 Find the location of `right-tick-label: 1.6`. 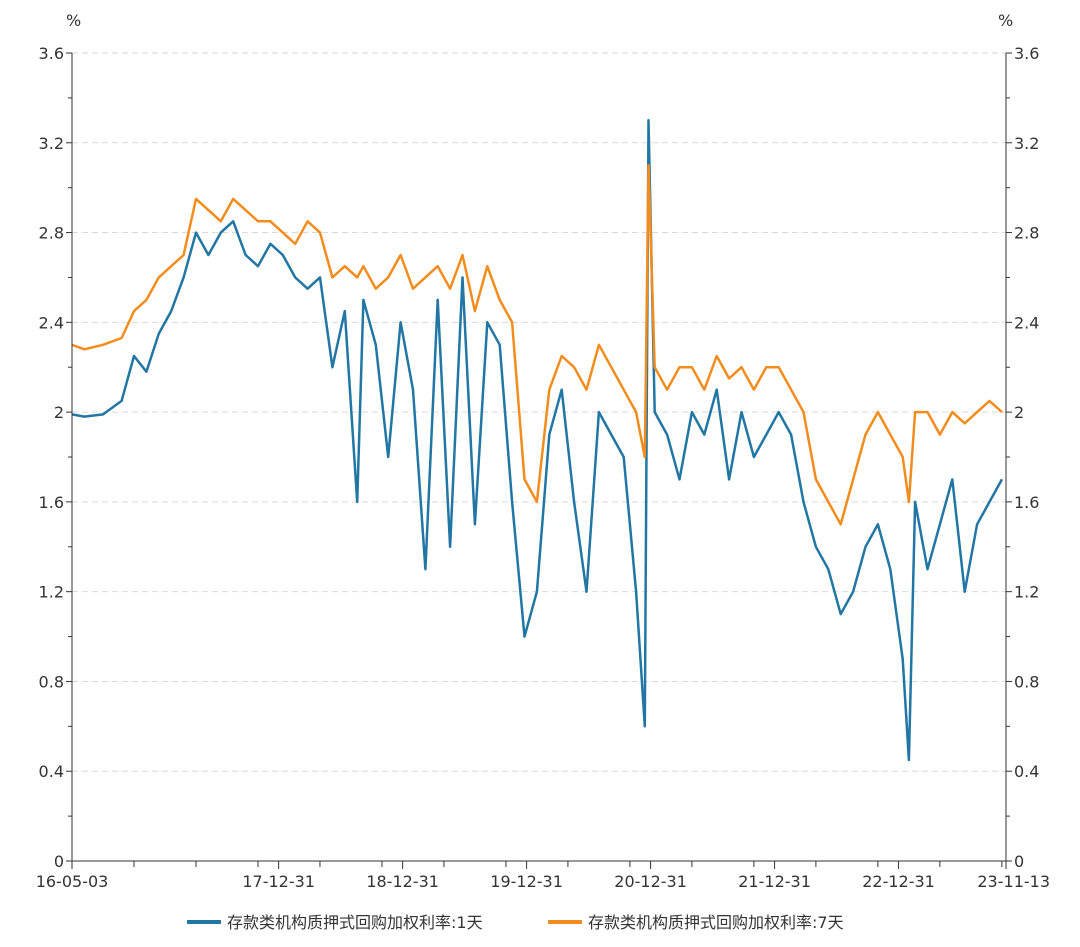

right-tick-label: 1.6 is located at coordinates (1026, 502).